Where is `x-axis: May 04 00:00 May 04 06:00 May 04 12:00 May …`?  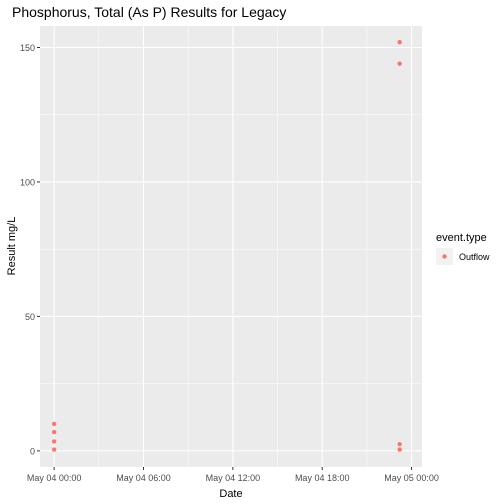 x-axis: May 04 00:00 May 04 06:00 May 04 12:00 May … is located at coordinates (233, 475).